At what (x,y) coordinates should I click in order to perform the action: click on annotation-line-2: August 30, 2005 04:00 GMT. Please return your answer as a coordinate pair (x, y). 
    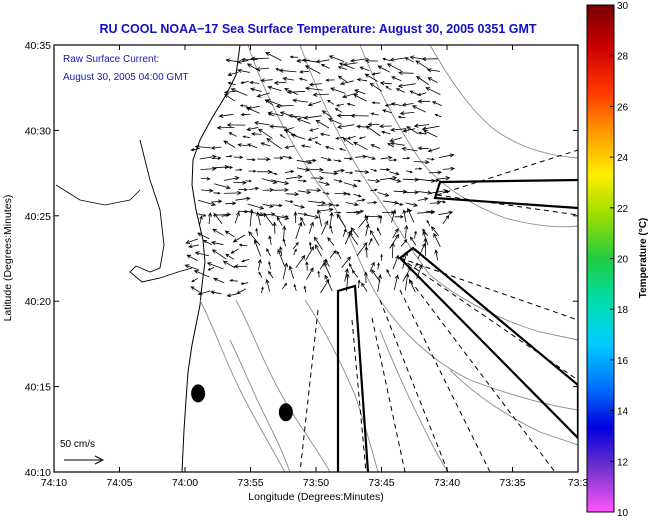
    Looking at the image, I should click on (126, 77).